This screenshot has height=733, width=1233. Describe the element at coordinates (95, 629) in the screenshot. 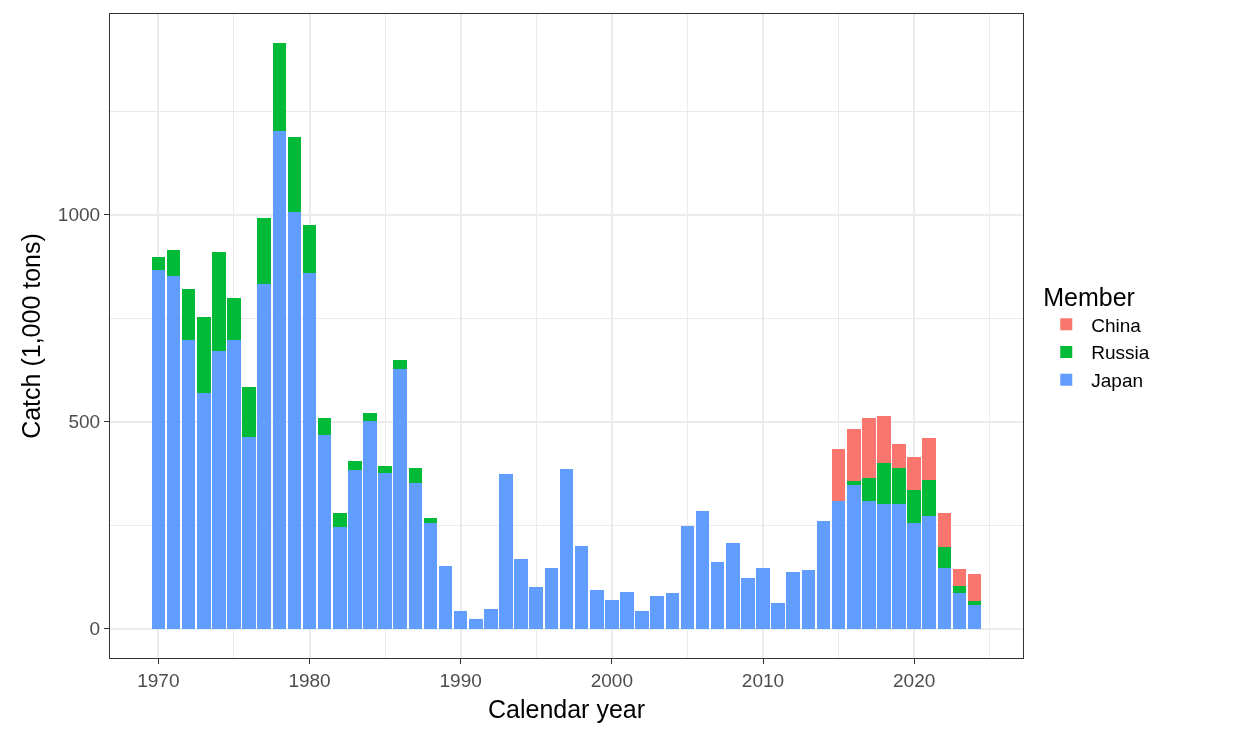

I see `y-tick-label: 0` at that location.